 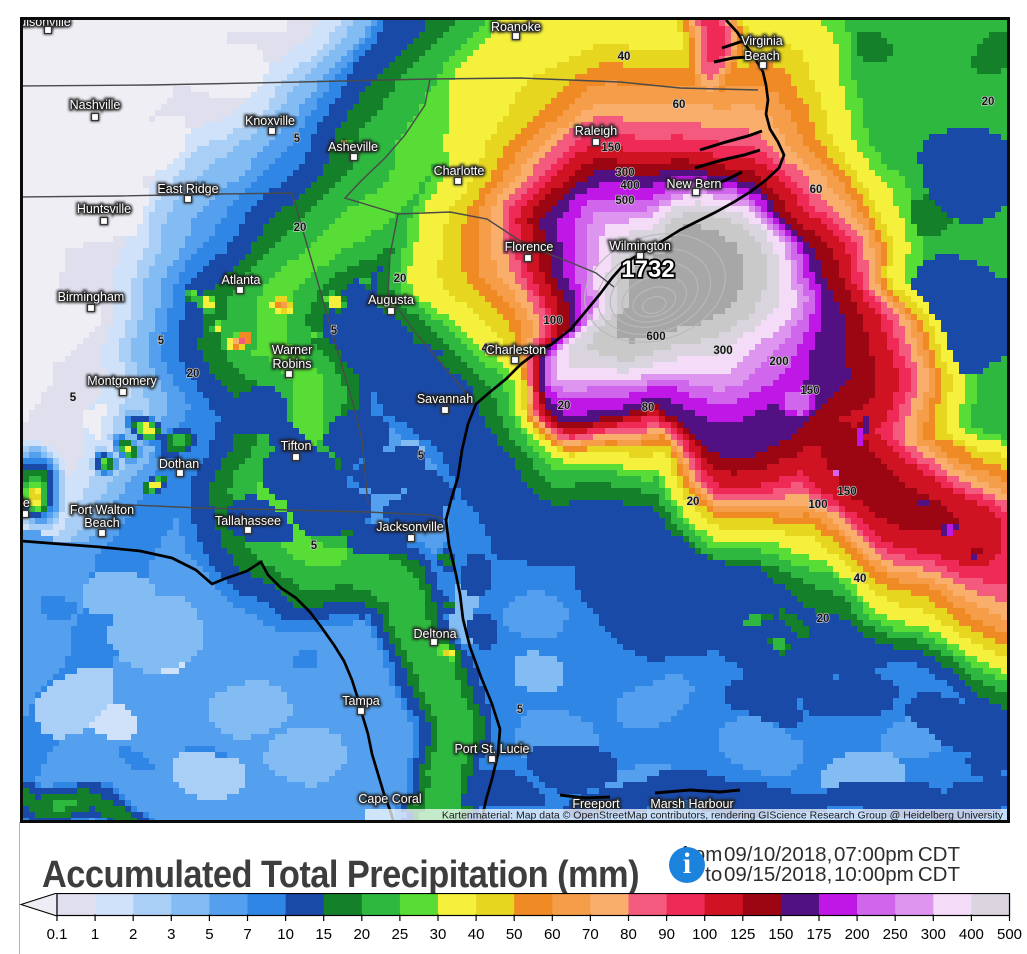 What do you see at coordinates (292, 364) in the screenshot?
I see `svg-text: Robins` at bounding box center [292, 364].